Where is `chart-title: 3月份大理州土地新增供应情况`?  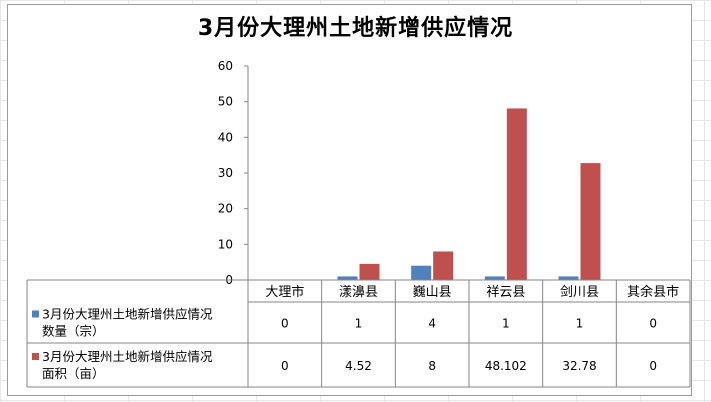 chart-title: 3月份大理州土地新增供应情况 is located at coordinates (355, 28).